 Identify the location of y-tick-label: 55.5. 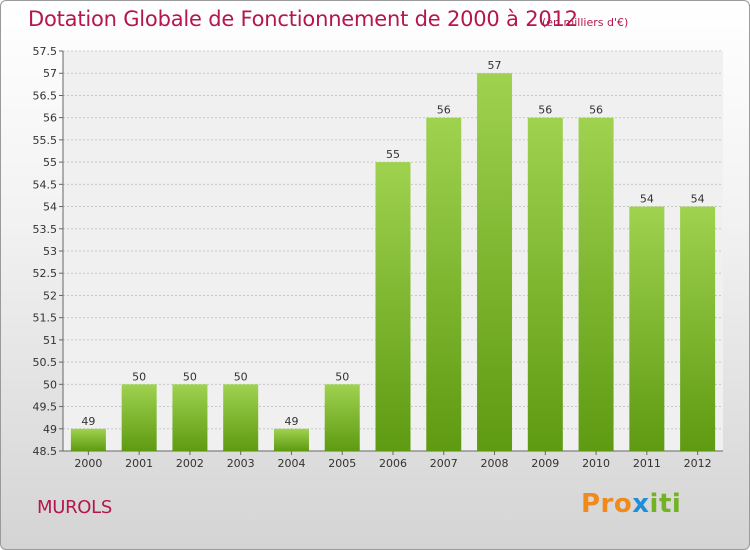
(45, 140).